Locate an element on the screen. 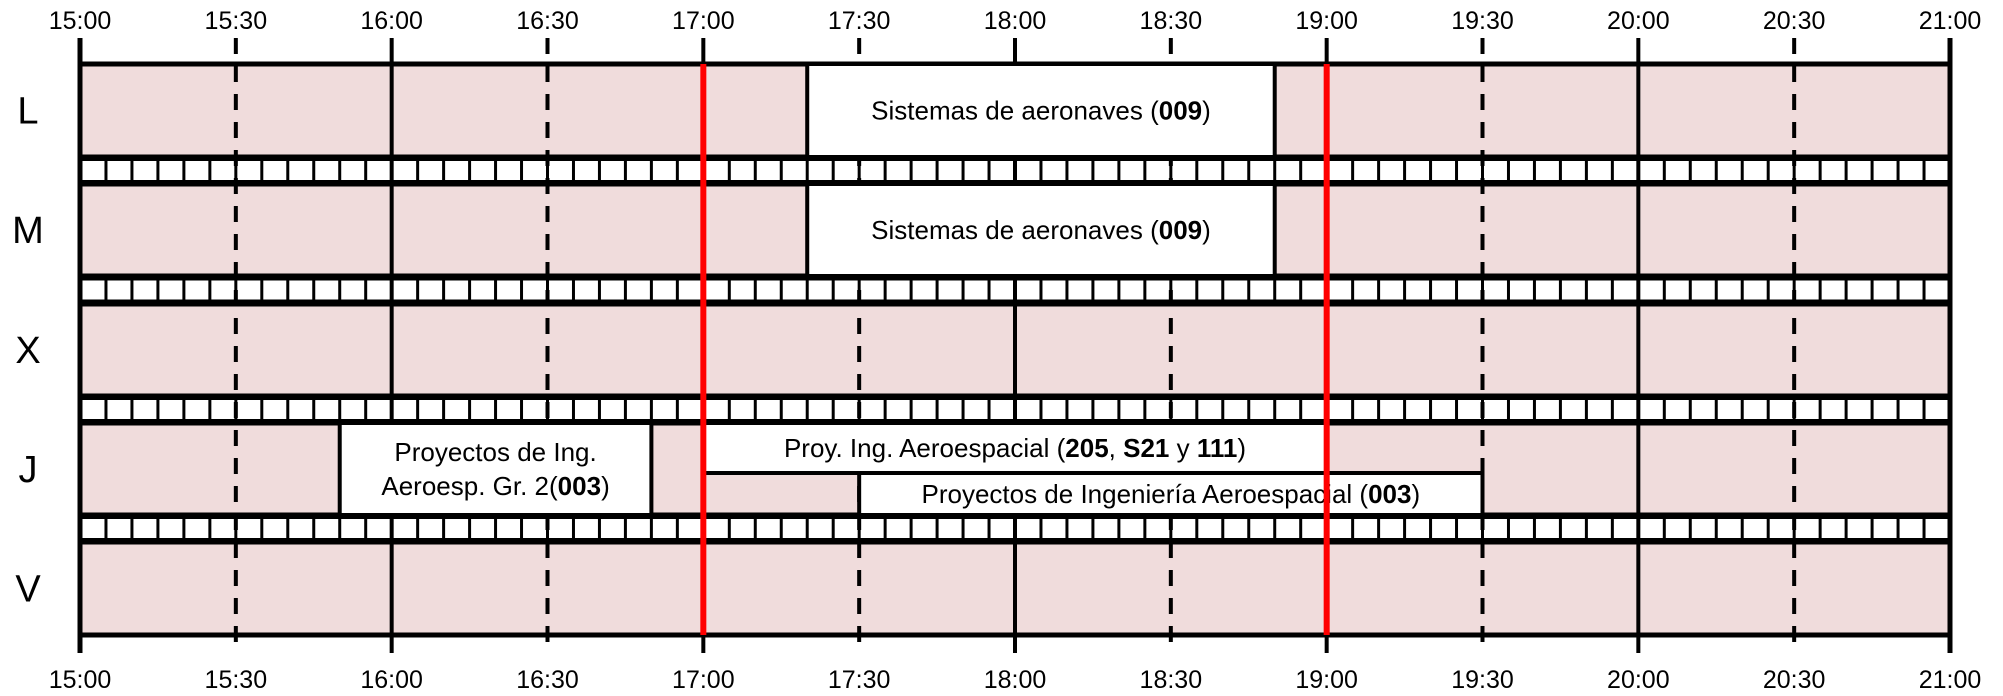 This screenshot has width=2003, height=696. top-time-label: 18:30 is located at coordinates (1171, 21).